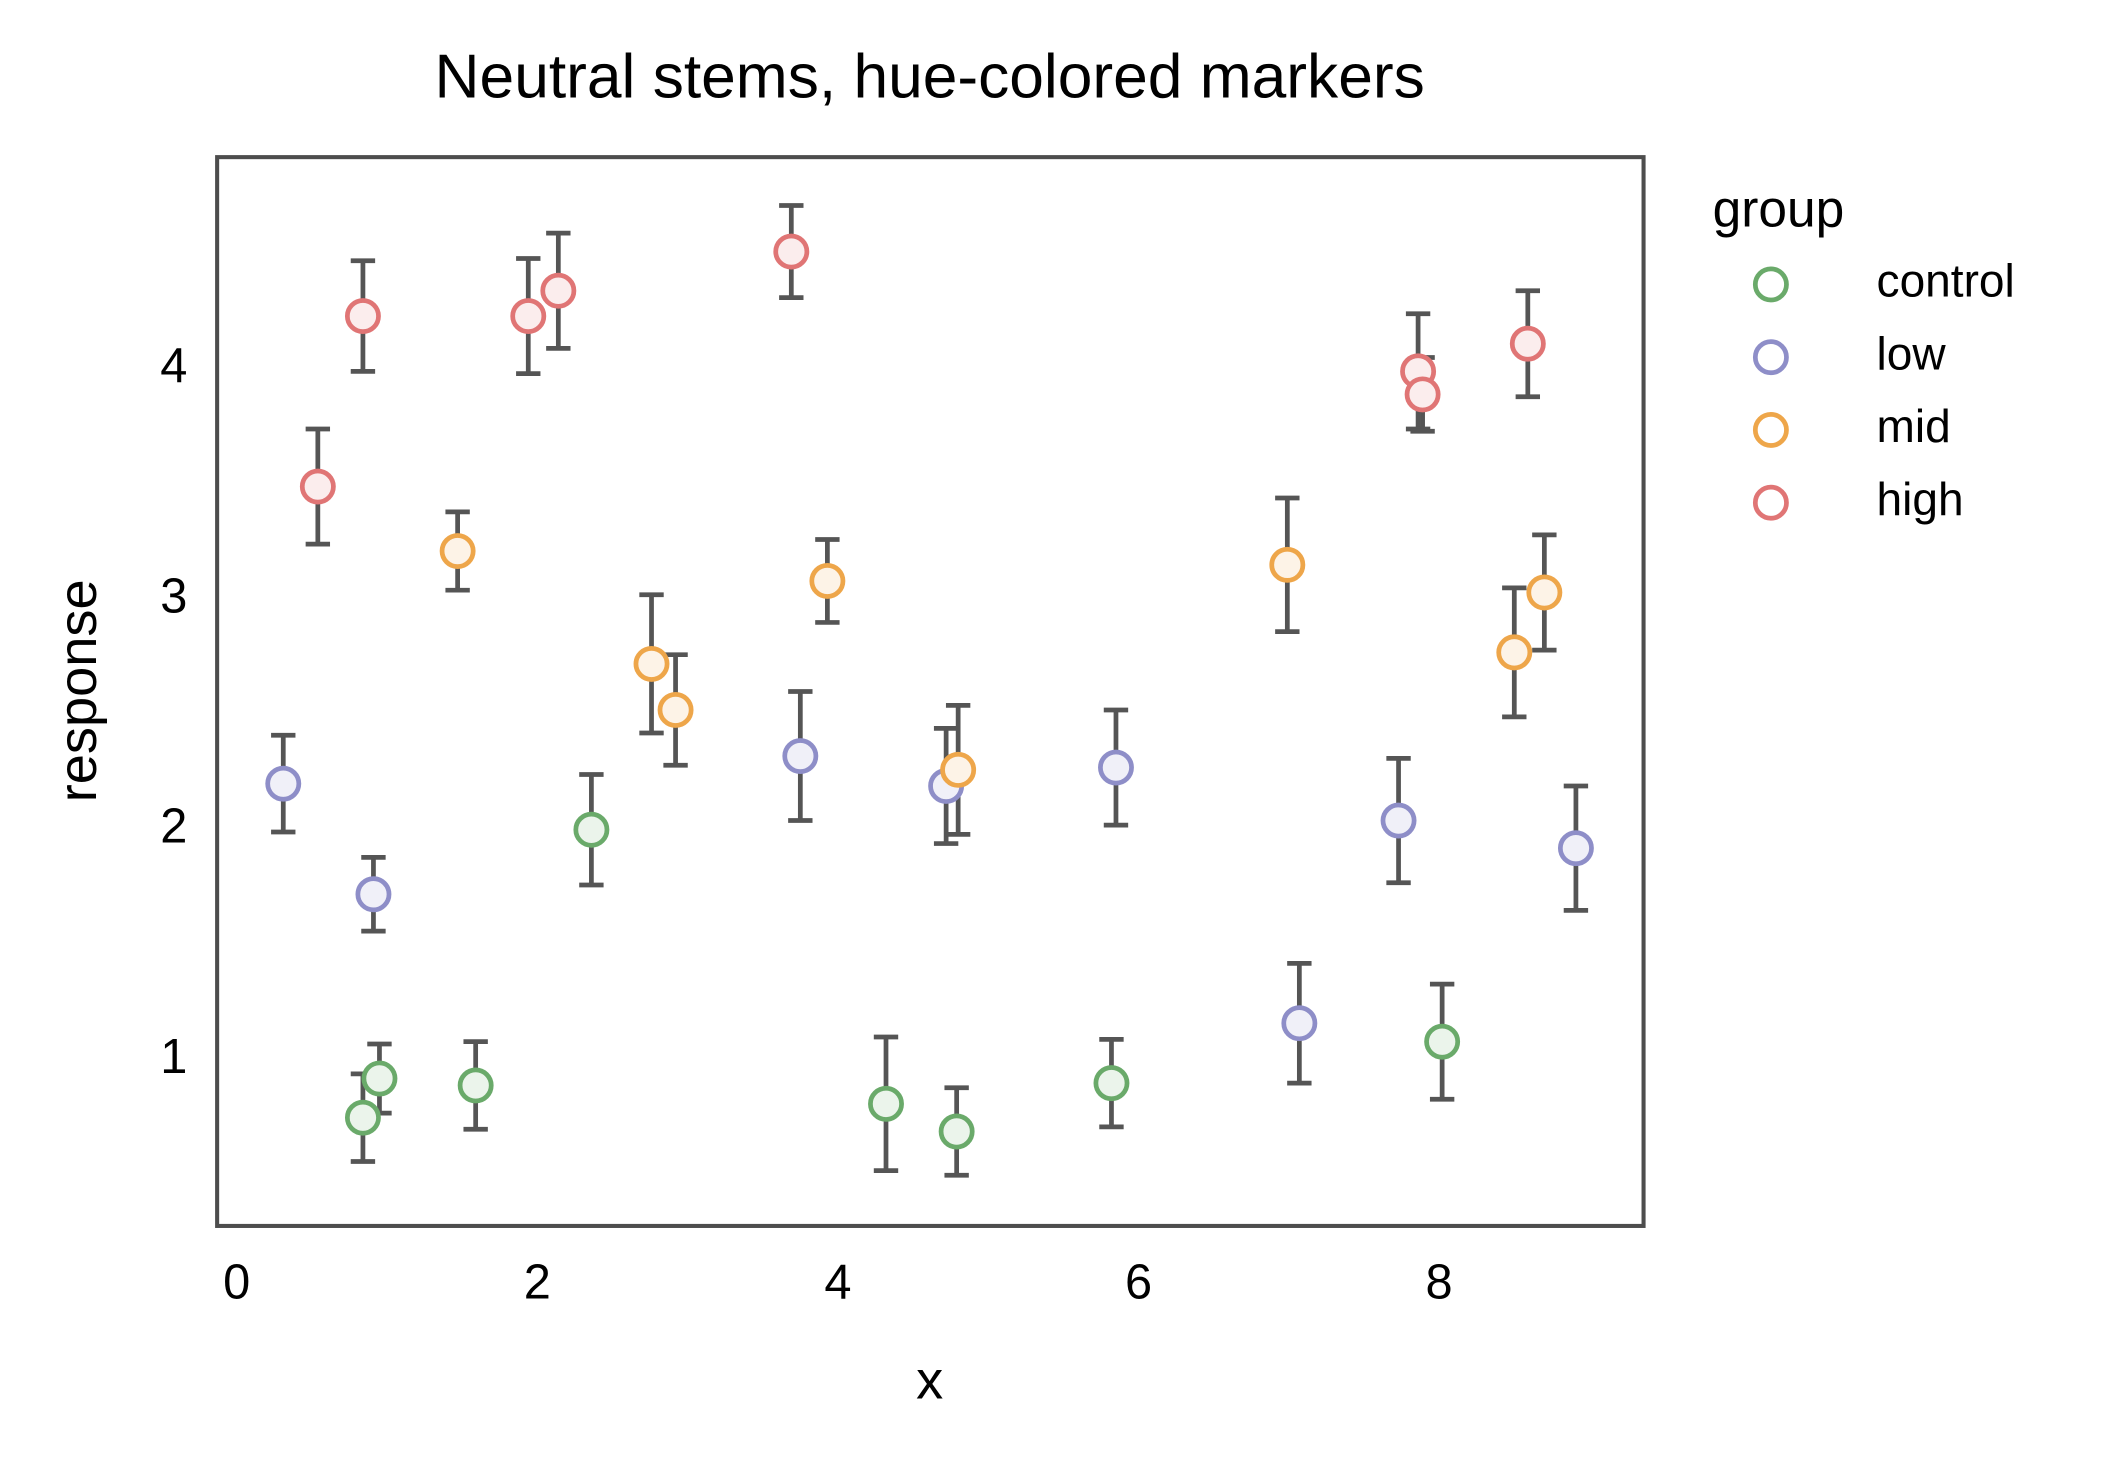 This screenshot has width=2114, height=1463. What do you see at coordinates (1912, 353) in the screenshot?
I see `legend-label: low` at bounding box center [1912, 353].